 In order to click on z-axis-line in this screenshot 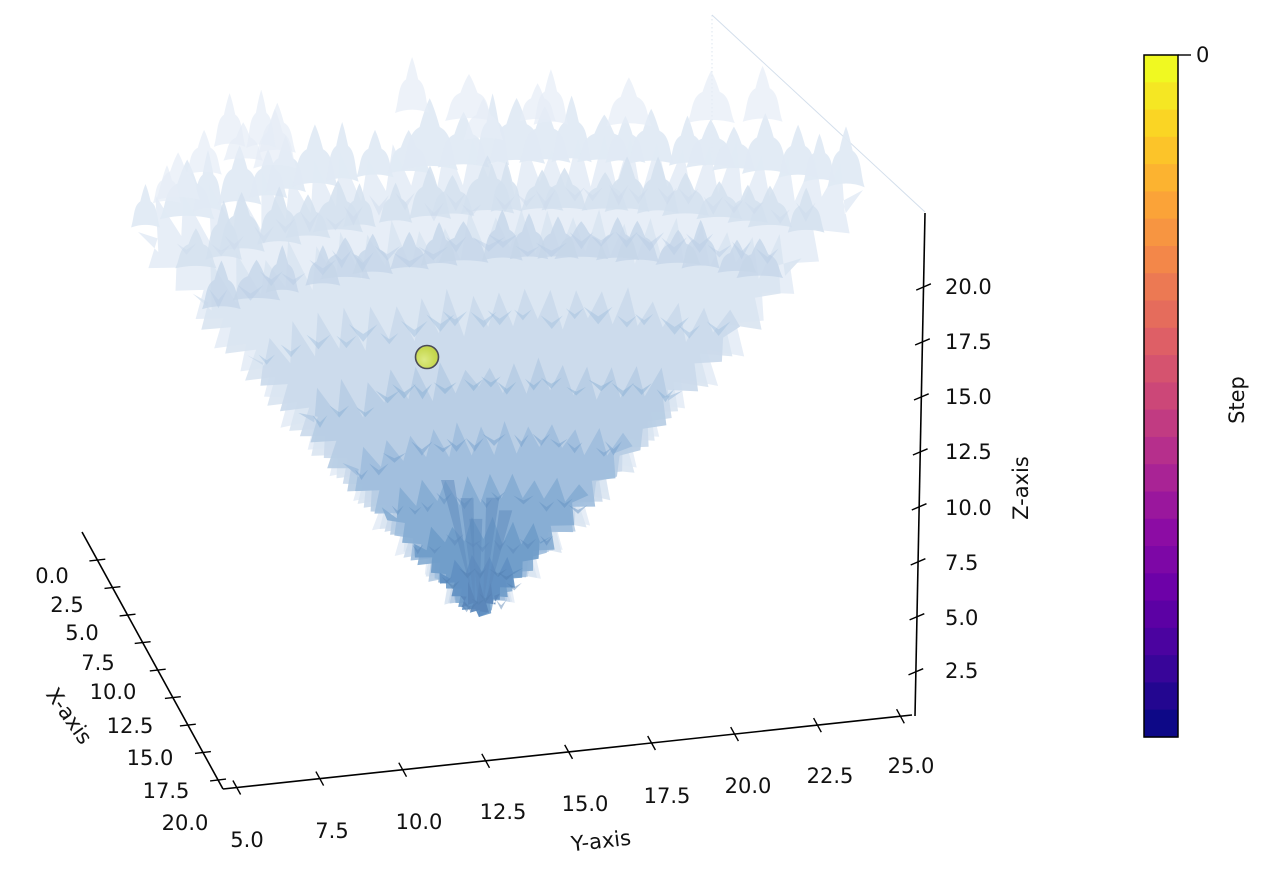, I will do `click(920, 464)`.